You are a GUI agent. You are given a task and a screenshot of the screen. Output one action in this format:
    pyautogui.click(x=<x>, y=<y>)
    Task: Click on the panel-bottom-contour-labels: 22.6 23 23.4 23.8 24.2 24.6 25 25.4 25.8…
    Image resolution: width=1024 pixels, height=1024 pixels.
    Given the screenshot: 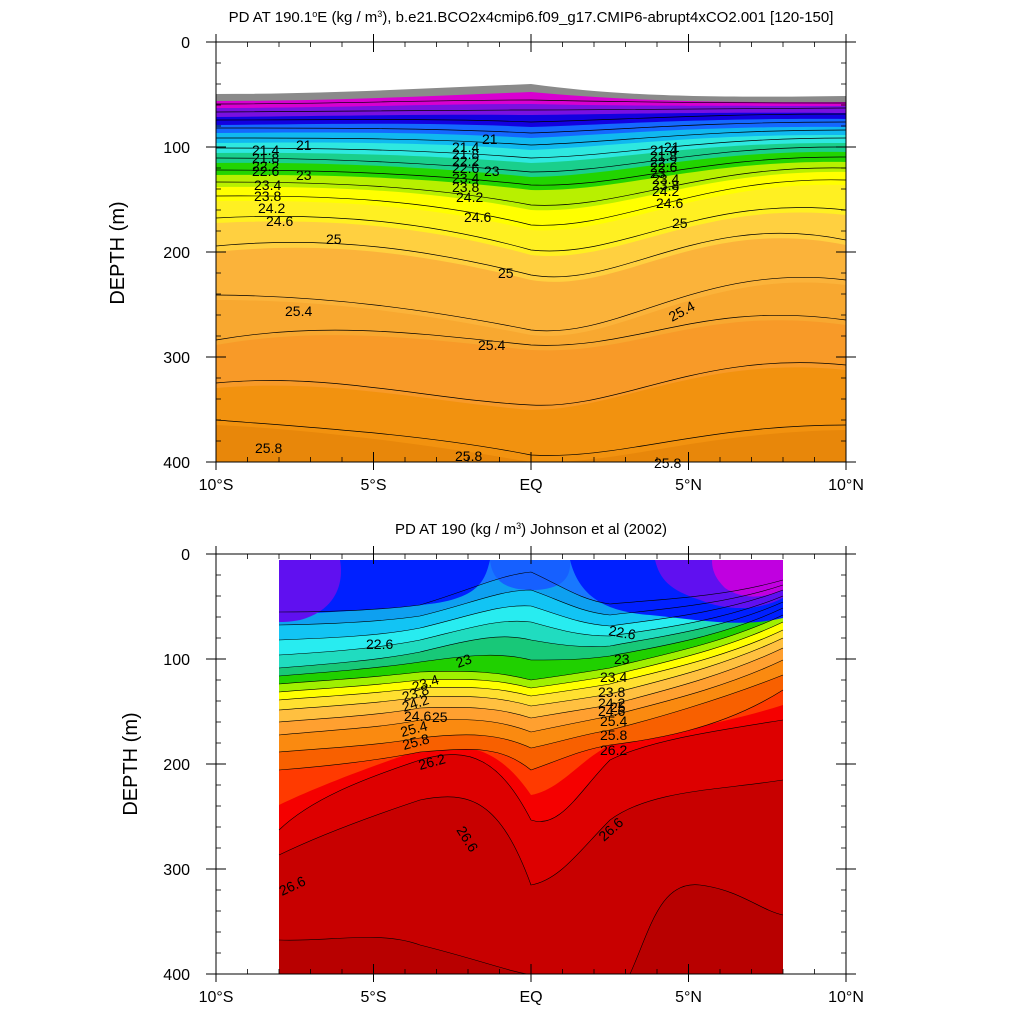 What is the action you would take?
    pyautogui.click(x=457, y=760)
    